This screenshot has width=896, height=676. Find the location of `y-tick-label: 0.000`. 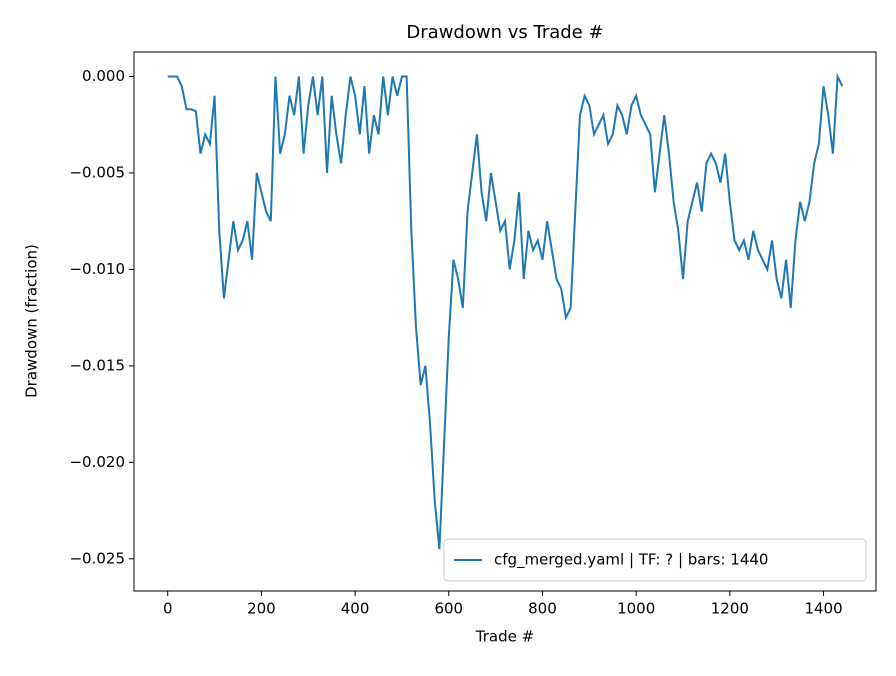

y-tick-label: 0.000 is located at coordinates (103, 76).